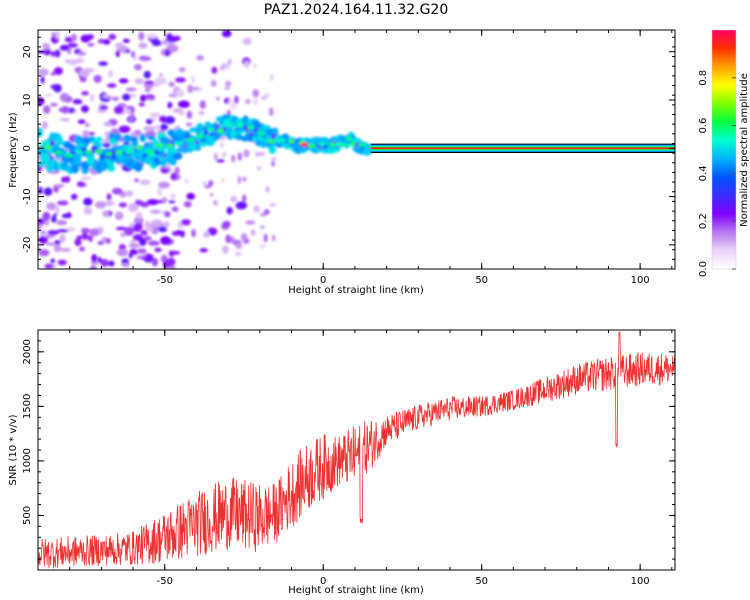 The image size is (750, 600). I want to click on y-tick-label: 500, so click(27, 515).